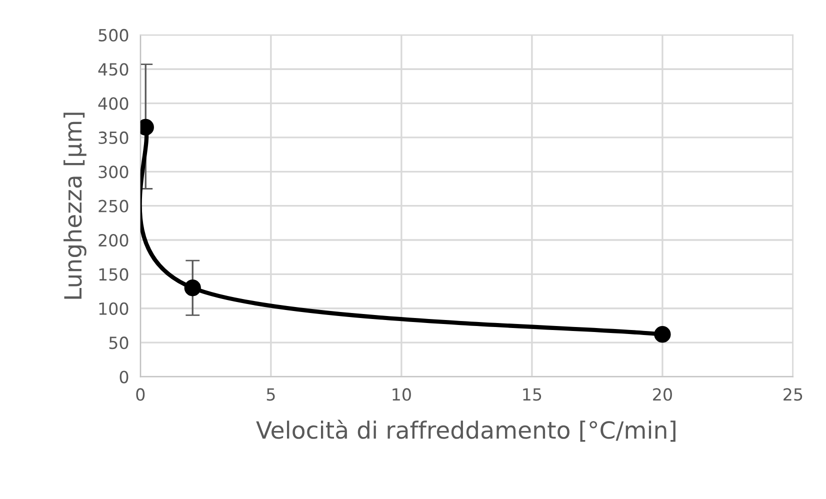 The image size is (826, 499). What do you see at coordinates (113, 240) in the screenshot?
I see `y-tick-label: 200` at bounding box center [113, 240].